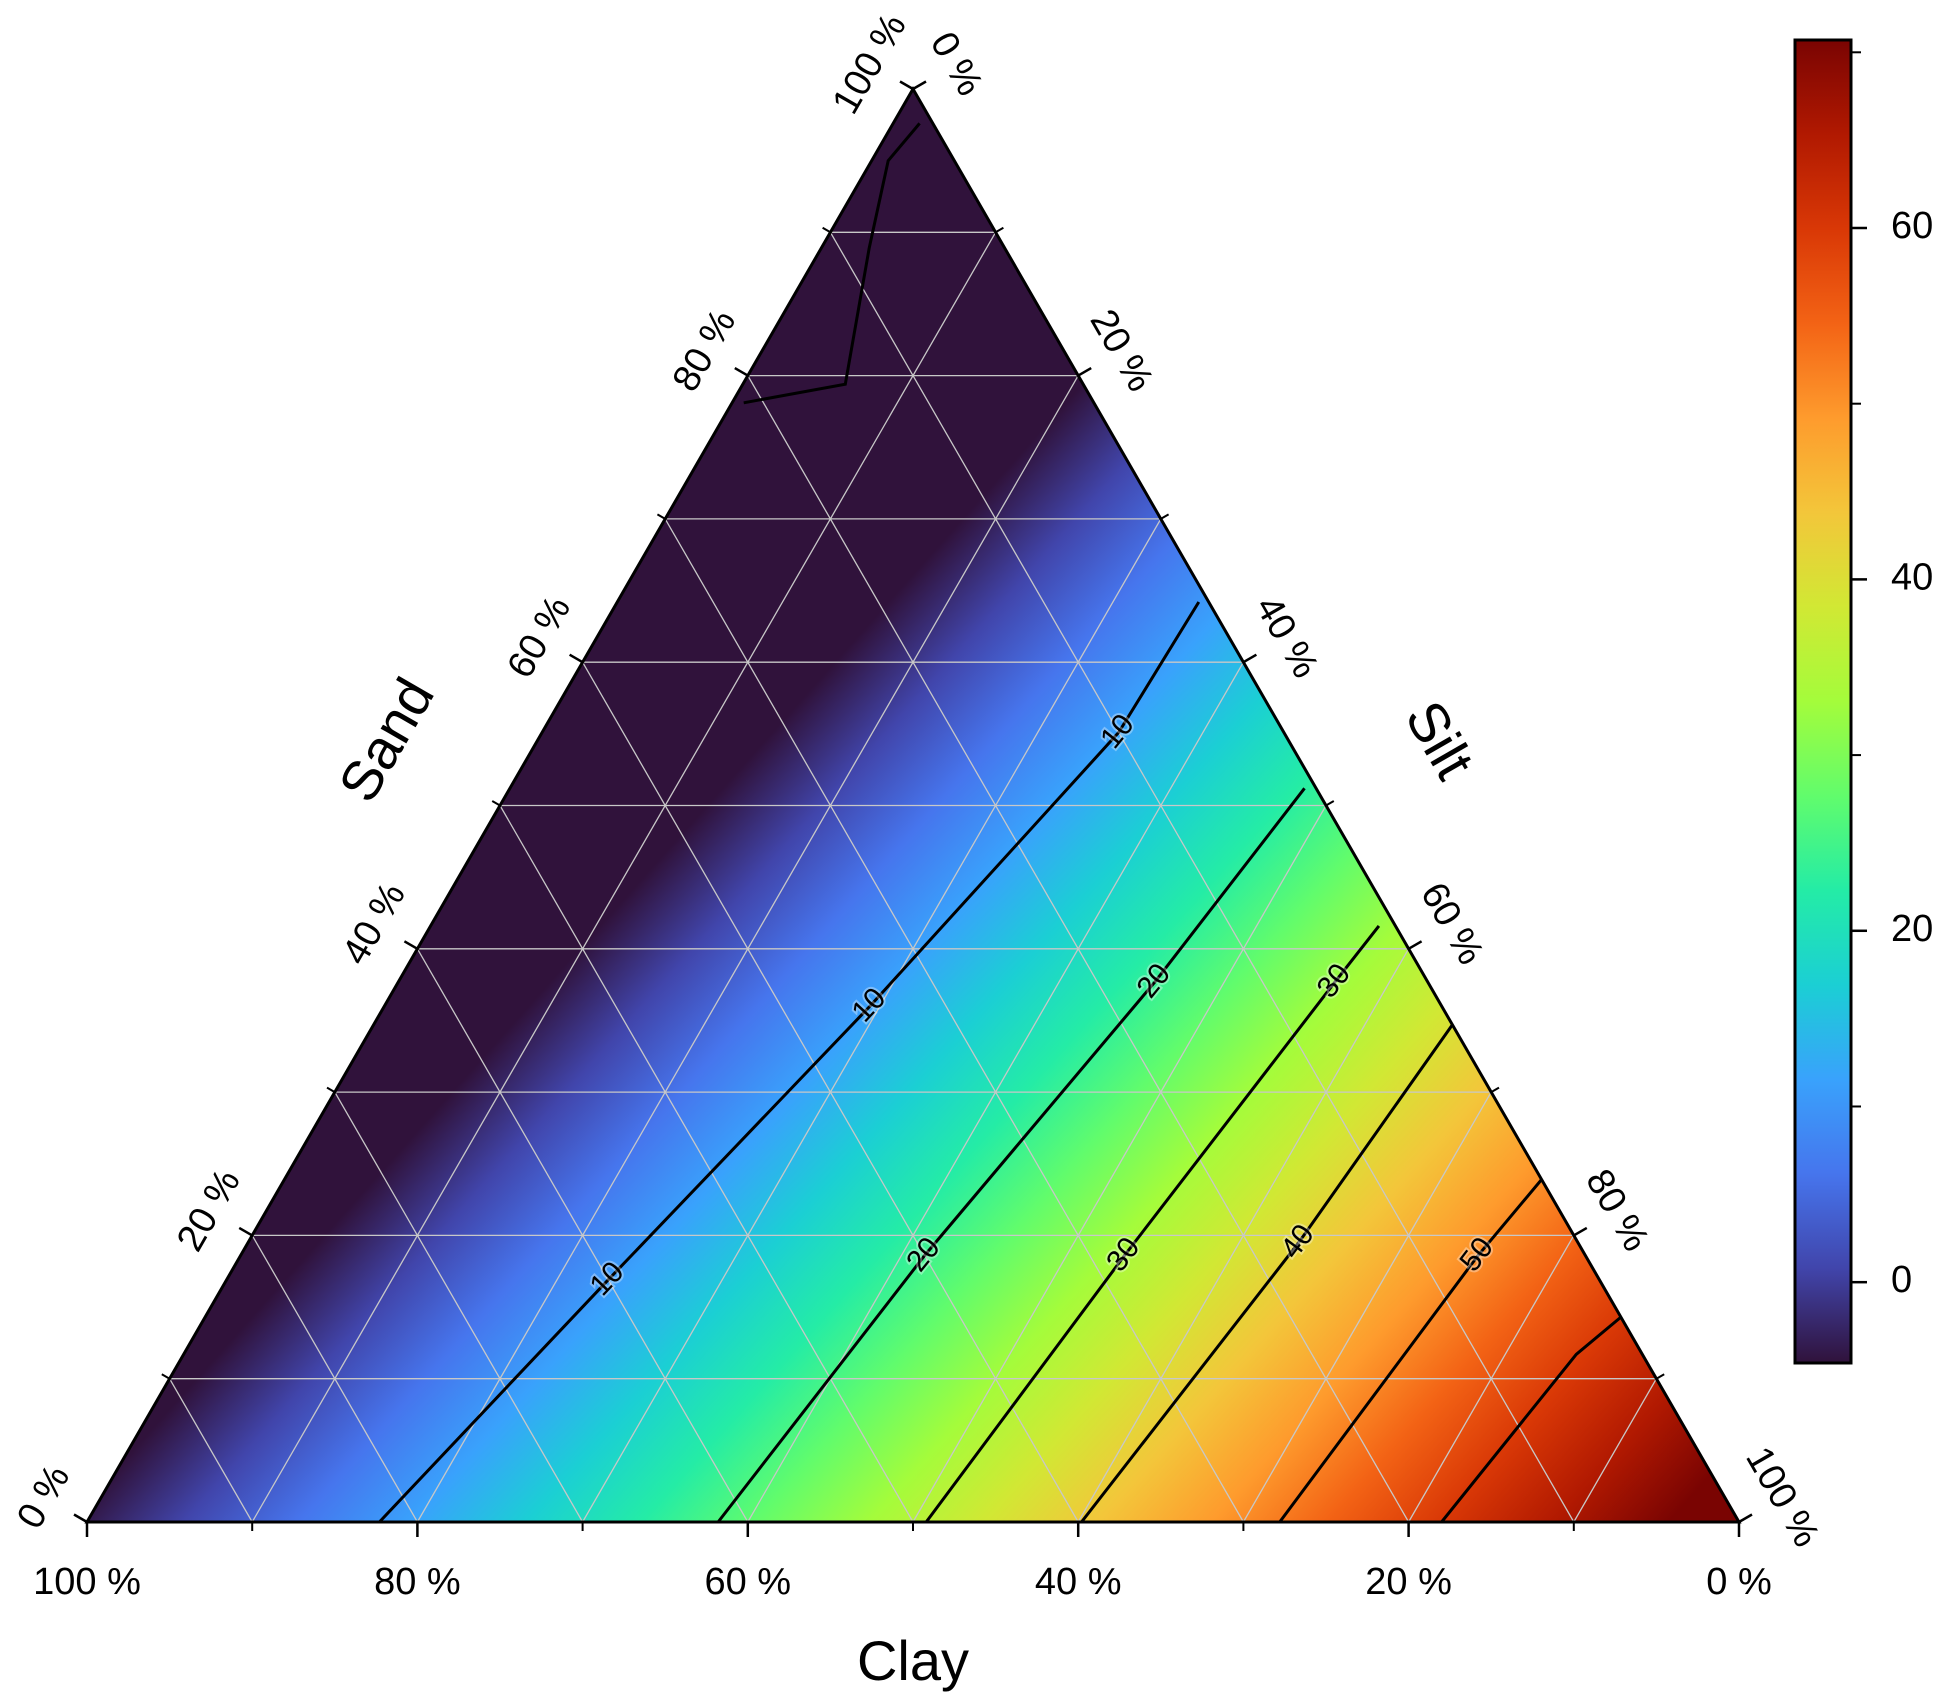 This screenshot has width=1948, height=1705. What do you see at coordinates (1912, 577) in the screenshot?
I see `colorbar-label: 40` at bounding box center [1912, 577].